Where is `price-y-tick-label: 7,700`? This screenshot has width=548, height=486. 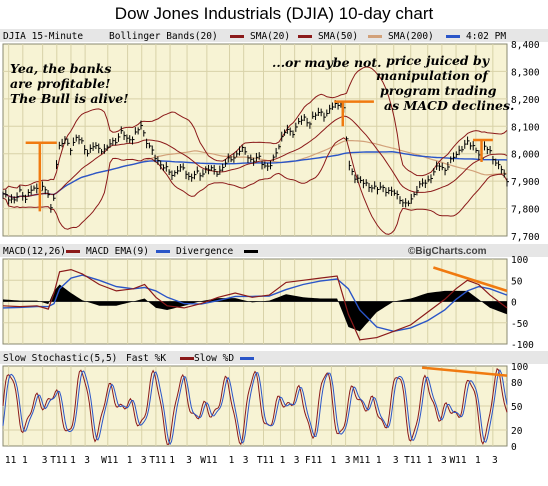
price-y-tick-label: 7,700 is located at coordinates (525, 237).